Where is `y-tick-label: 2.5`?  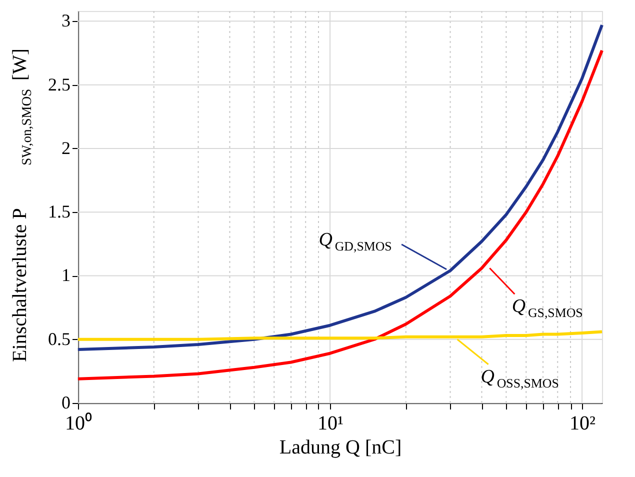 y-tick-label: 2.5 is located at coordinates (59, 84).